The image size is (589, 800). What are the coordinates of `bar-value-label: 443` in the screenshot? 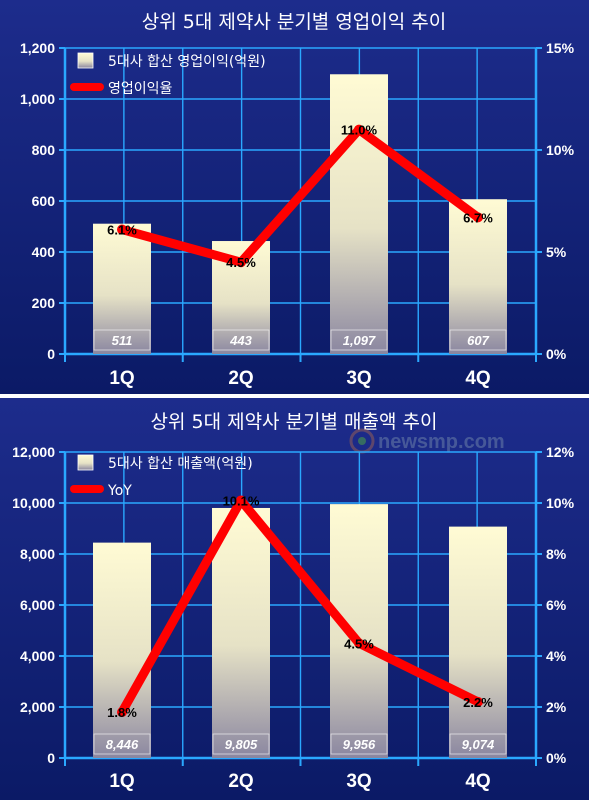 It's located at (240, 340).